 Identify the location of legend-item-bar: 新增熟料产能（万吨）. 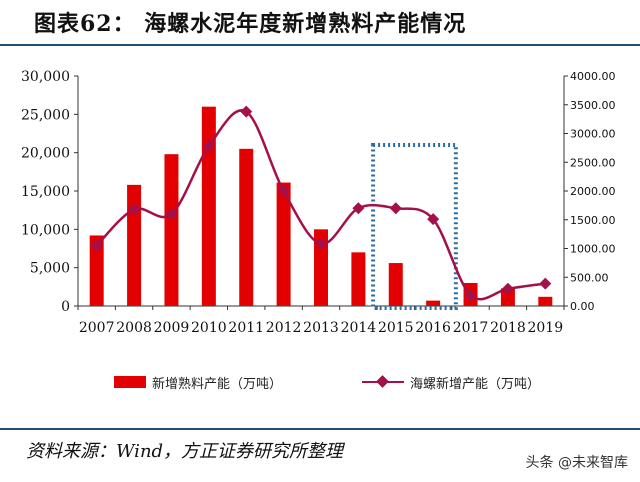
(198, 382).